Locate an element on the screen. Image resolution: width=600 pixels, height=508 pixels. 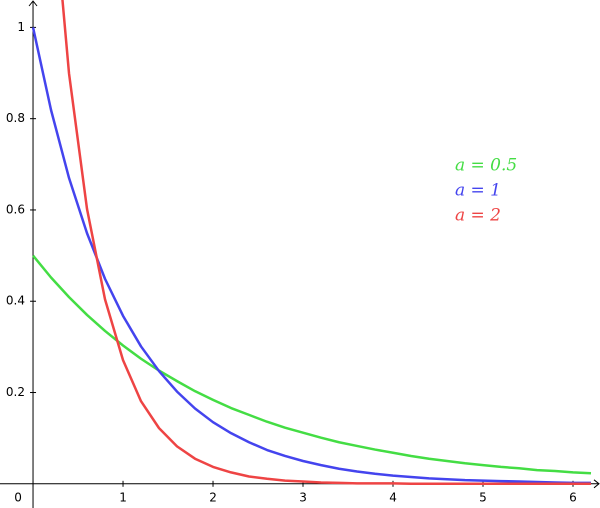
y-tick-label: 0.6 is located at coordinates (15, 209).